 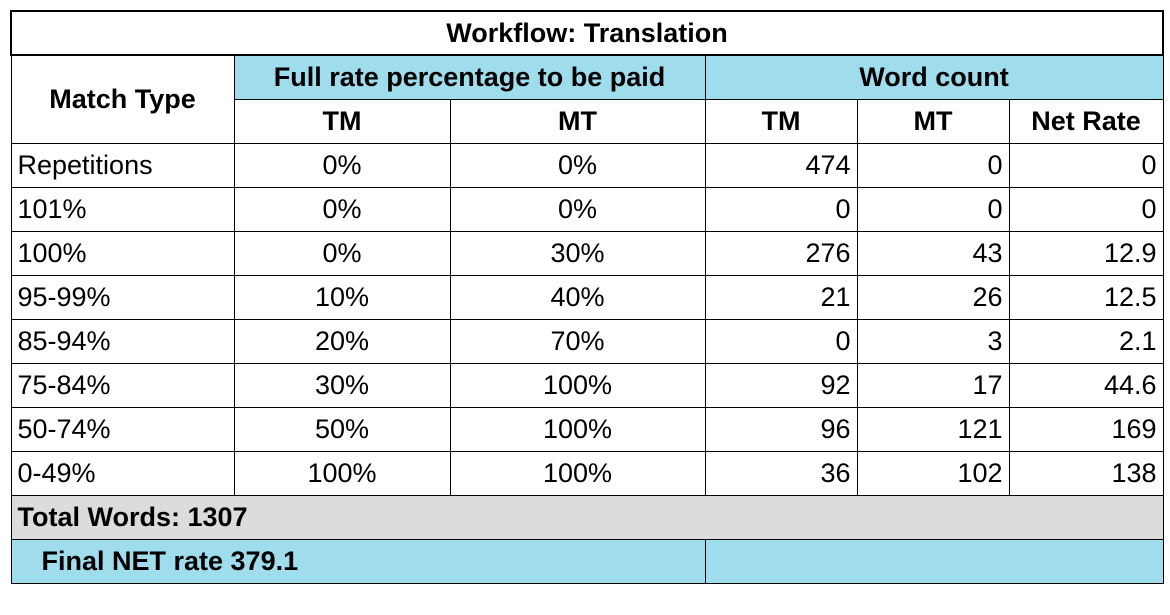 I want to click on title-row: Workflow: Translation, so click(x=587, y=33).